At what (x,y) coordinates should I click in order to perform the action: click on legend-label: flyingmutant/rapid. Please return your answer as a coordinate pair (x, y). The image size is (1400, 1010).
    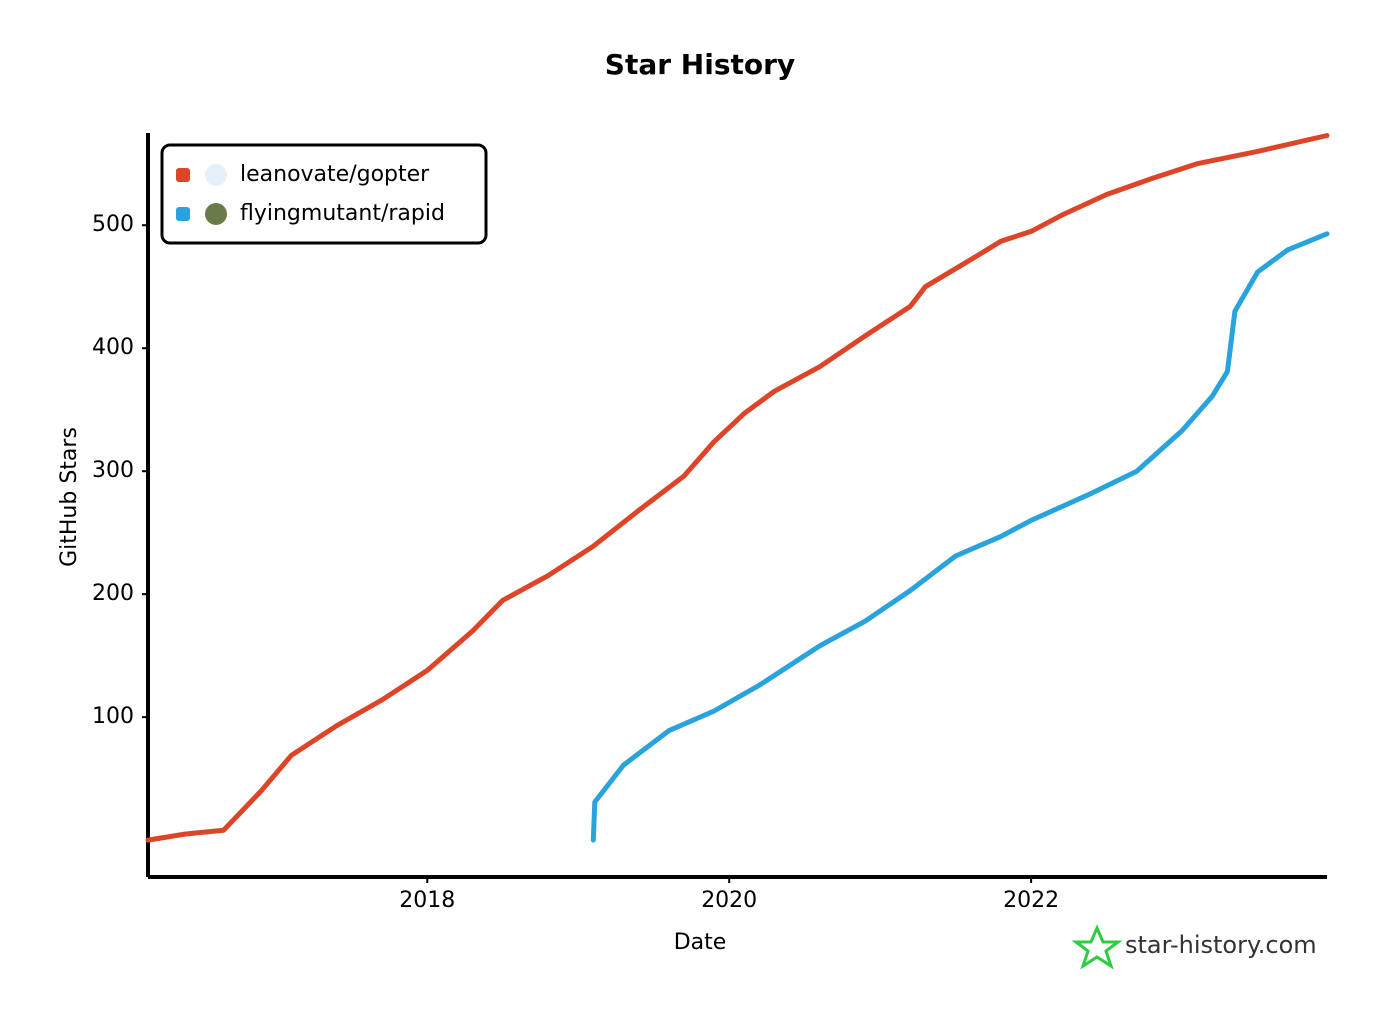
    Looking at the image, I should click on (342, 213).